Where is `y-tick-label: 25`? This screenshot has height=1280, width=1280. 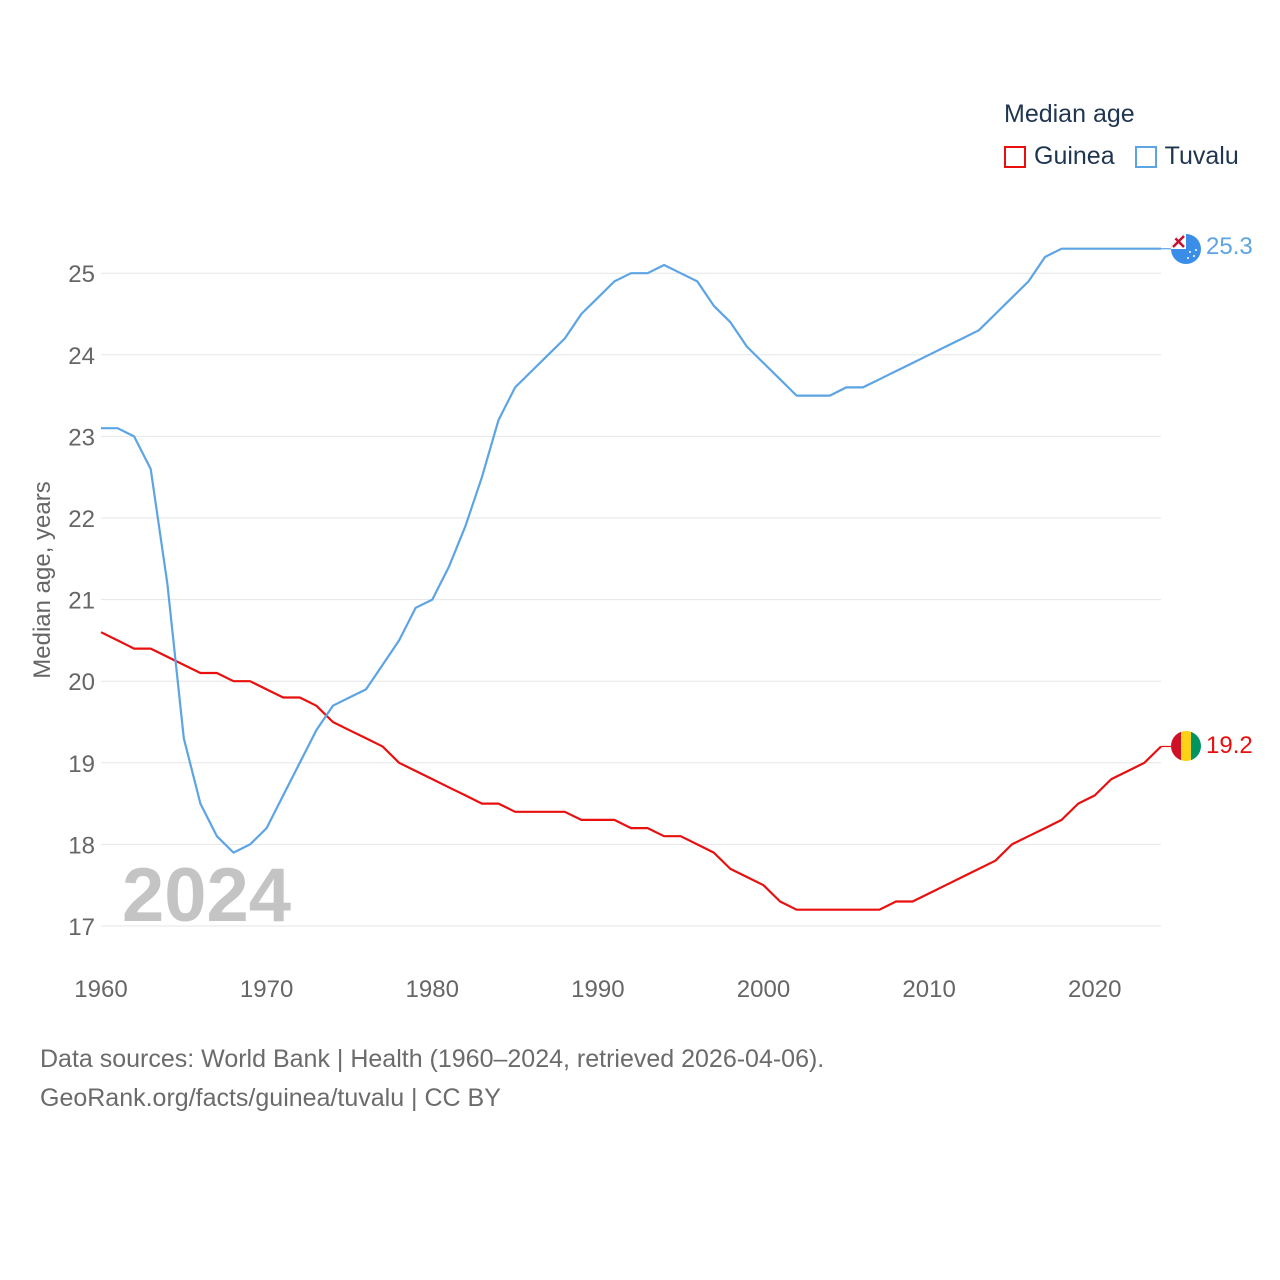
y-tick-label: 25 is located at coordinates (81, 274).